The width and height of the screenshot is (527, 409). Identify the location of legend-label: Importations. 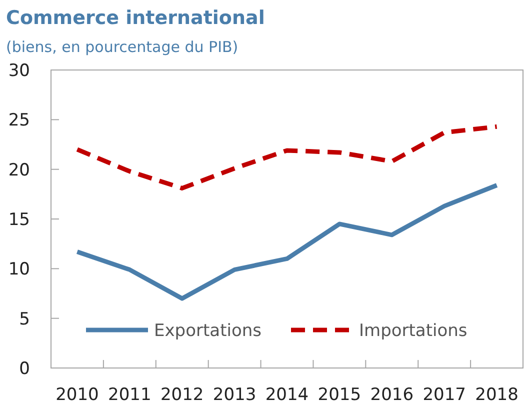
(413, 330).